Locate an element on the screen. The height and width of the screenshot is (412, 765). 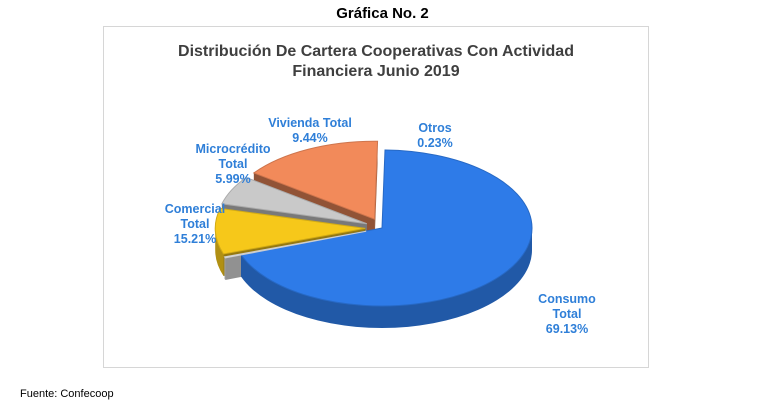
source-note: Fuente: Confecoop is located at coordinates (67, 394).